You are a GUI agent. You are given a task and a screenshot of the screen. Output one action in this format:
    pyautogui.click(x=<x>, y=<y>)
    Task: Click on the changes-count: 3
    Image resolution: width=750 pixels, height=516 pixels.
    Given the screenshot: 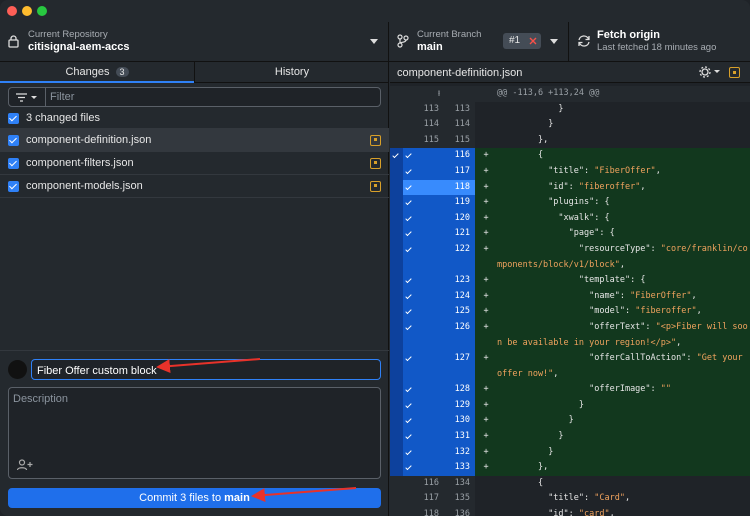 What is the action you would take?
    pyautogui.click(x=122, y=72)
    